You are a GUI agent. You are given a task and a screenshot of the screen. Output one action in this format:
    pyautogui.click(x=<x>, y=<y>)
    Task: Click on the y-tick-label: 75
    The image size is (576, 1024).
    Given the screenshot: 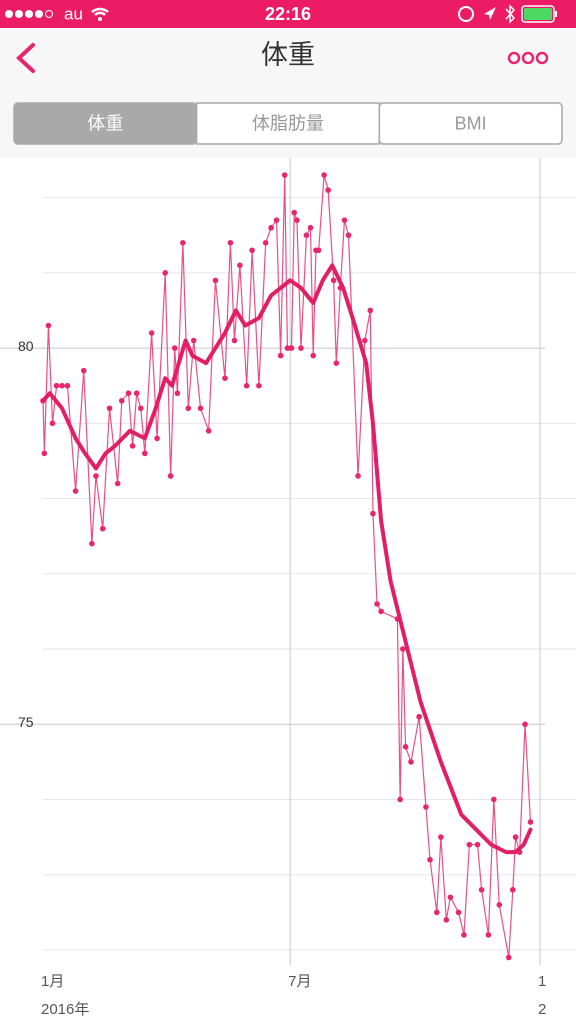 What is the action you would take?
    pyautogui.click(x=26, y=722)
    